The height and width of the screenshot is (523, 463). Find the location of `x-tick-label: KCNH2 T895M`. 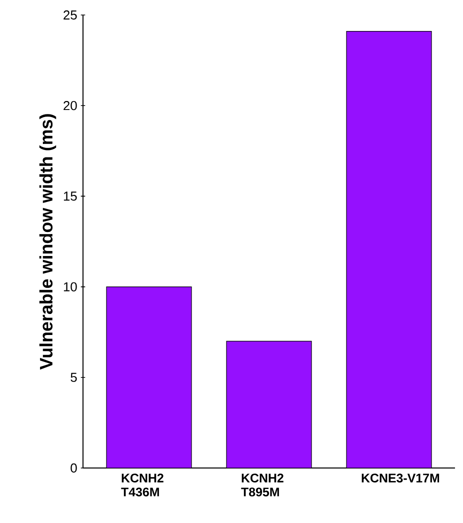

x-tick-label: KCNH2 T895M is located at coordinates (262, 485).